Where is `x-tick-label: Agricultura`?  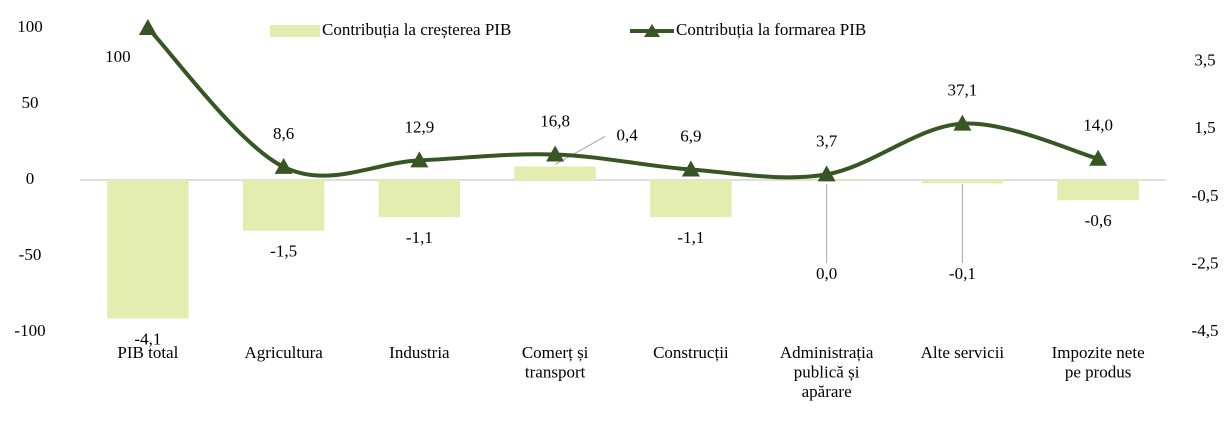 x-tick-label: Agricultura is located at coordinates (283, 352).